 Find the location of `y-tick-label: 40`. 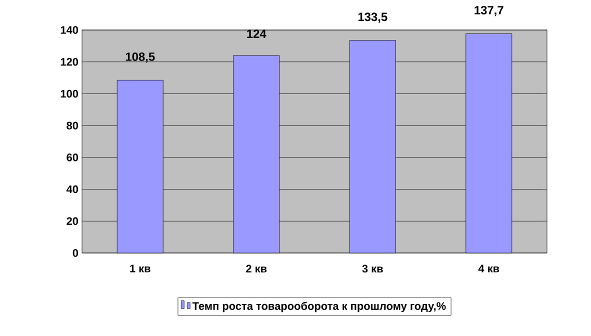

y-tick-label: 40 is located at coordinates (72, 189).